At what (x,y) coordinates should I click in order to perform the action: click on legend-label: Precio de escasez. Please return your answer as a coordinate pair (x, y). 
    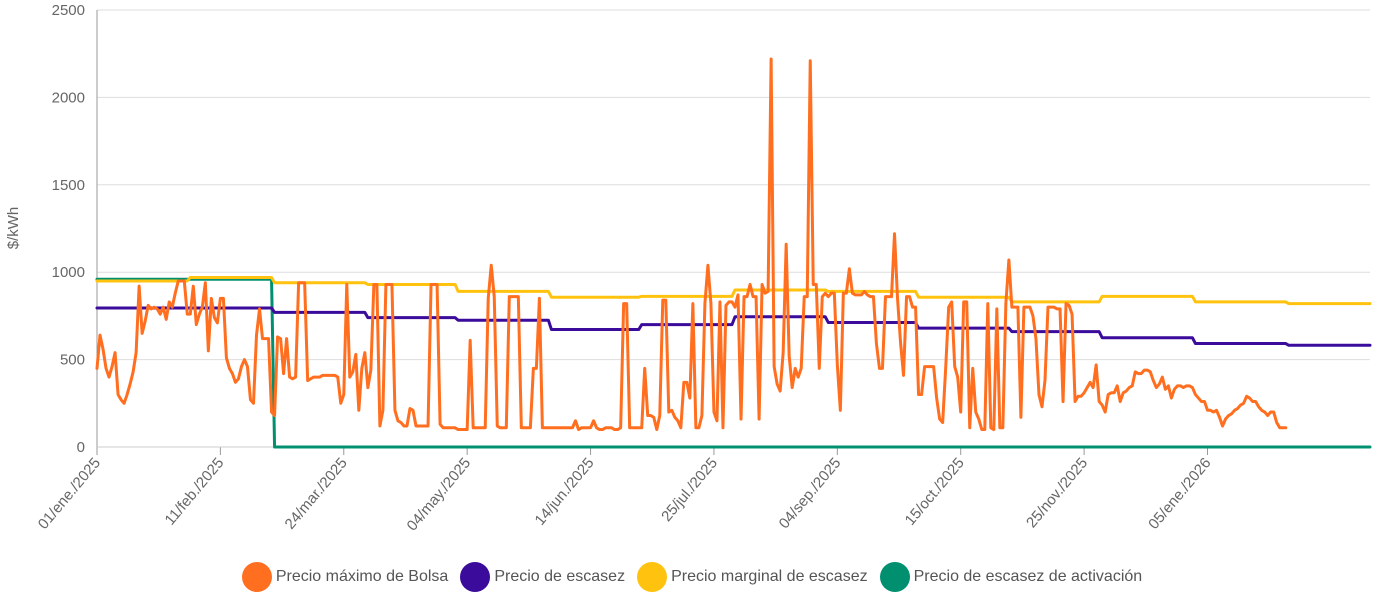
    Looking at the image, I should click on (560, 576).